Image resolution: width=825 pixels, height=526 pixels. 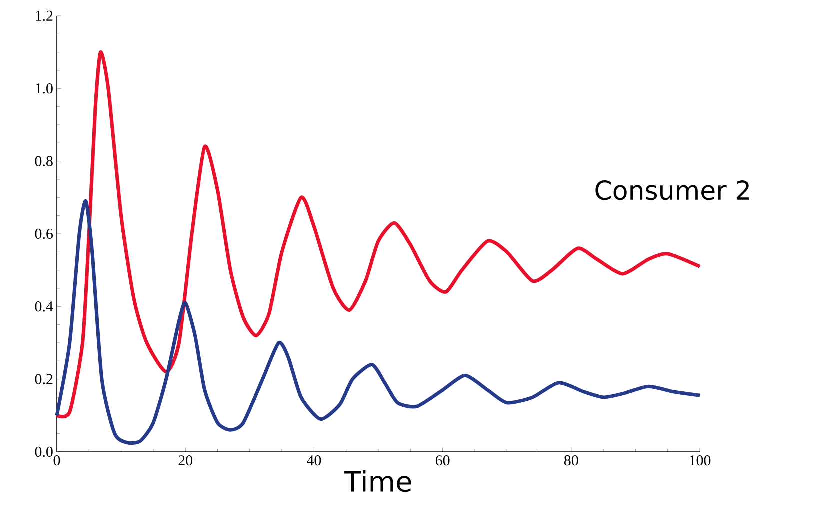 I want to click on y-tick-label: 0.2, so click(x=44, y=379).